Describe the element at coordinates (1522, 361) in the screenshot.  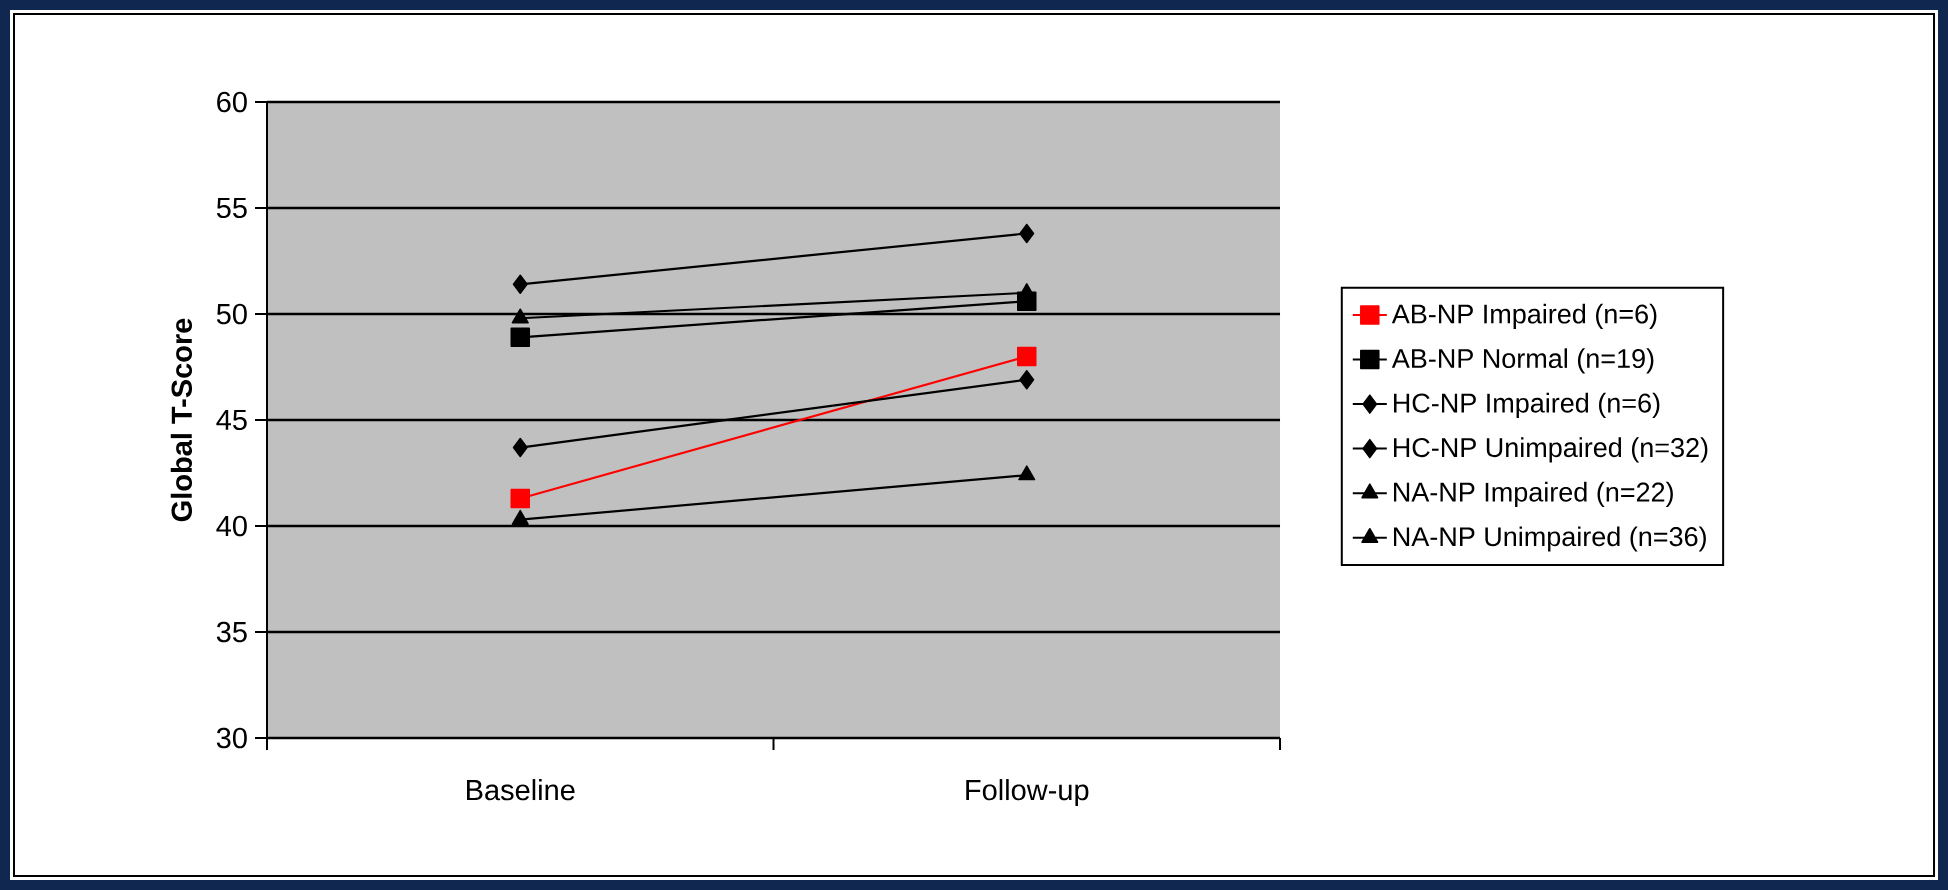
I see `legend-label: AB-NP Normal (n=19)` at that location.